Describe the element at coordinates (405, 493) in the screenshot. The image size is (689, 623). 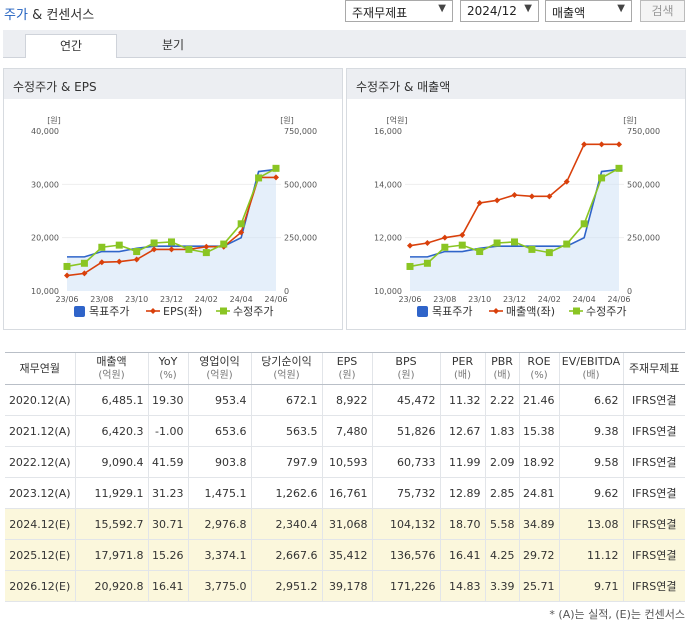
I see `table-cell: 75,732` at that location.